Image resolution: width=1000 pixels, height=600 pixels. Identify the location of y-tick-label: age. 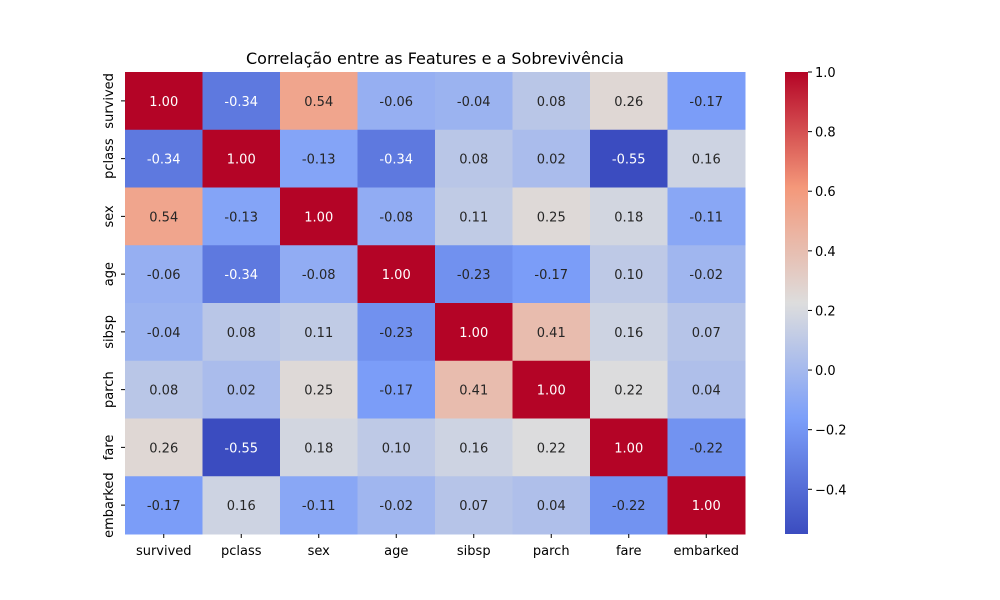
(109, 274).